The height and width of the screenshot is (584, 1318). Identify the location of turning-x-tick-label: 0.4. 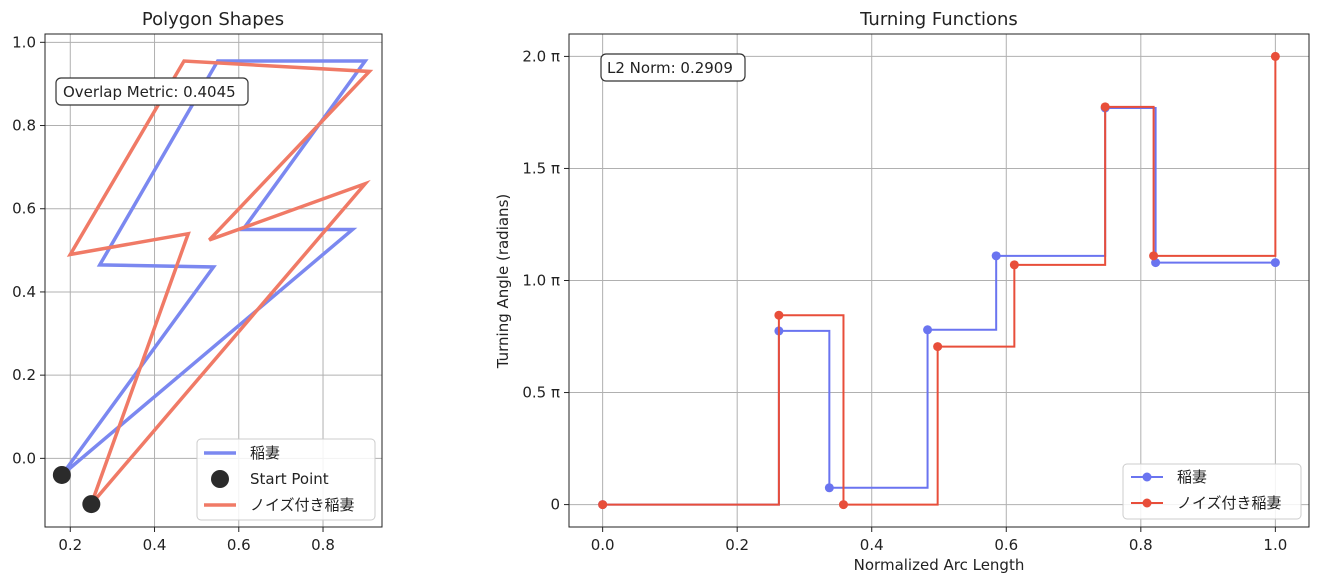
(872, 545).